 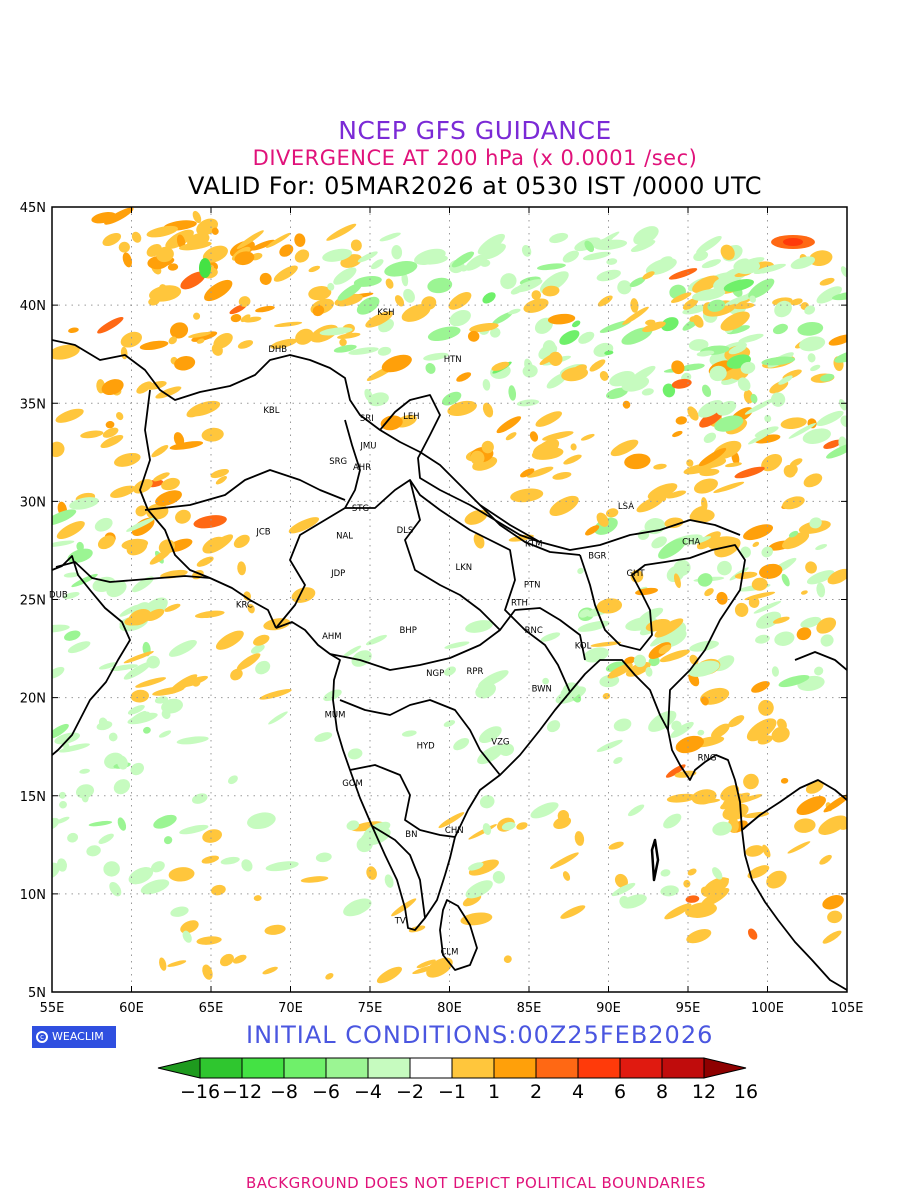 What do you see at coordinates (410, 1092) in the screenshot?
I see `legend-label: −2` at bounding box center [410, 1092].